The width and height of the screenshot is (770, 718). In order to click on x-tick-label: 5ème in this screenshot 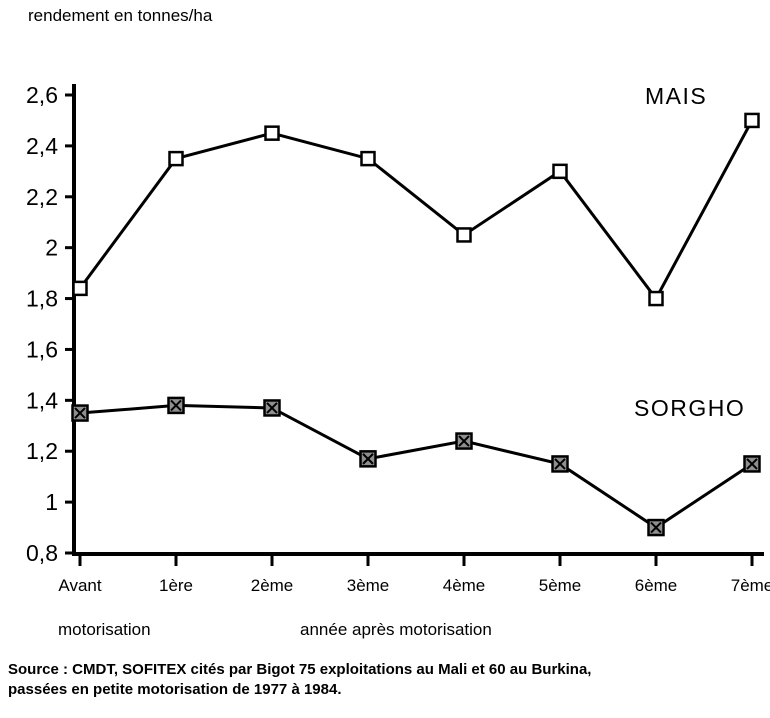, I will do `click(560, 585)`.